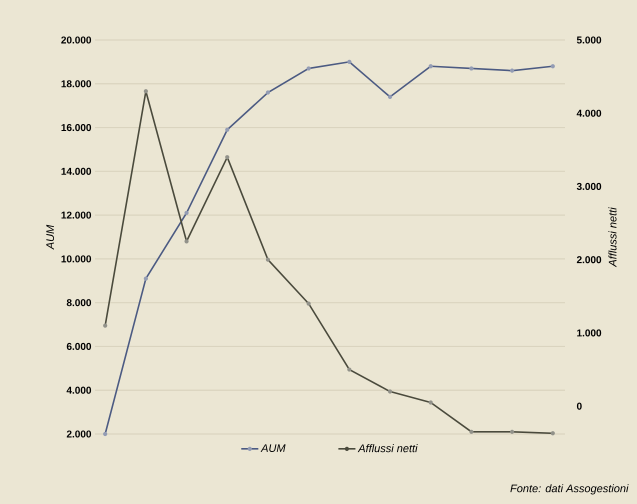 This screenshot has width=637, height=504. What do you see at coordinates (77, 215) in the screenshot?
I see `y-tick-label: 12.000` at bounding box center [77, 215].